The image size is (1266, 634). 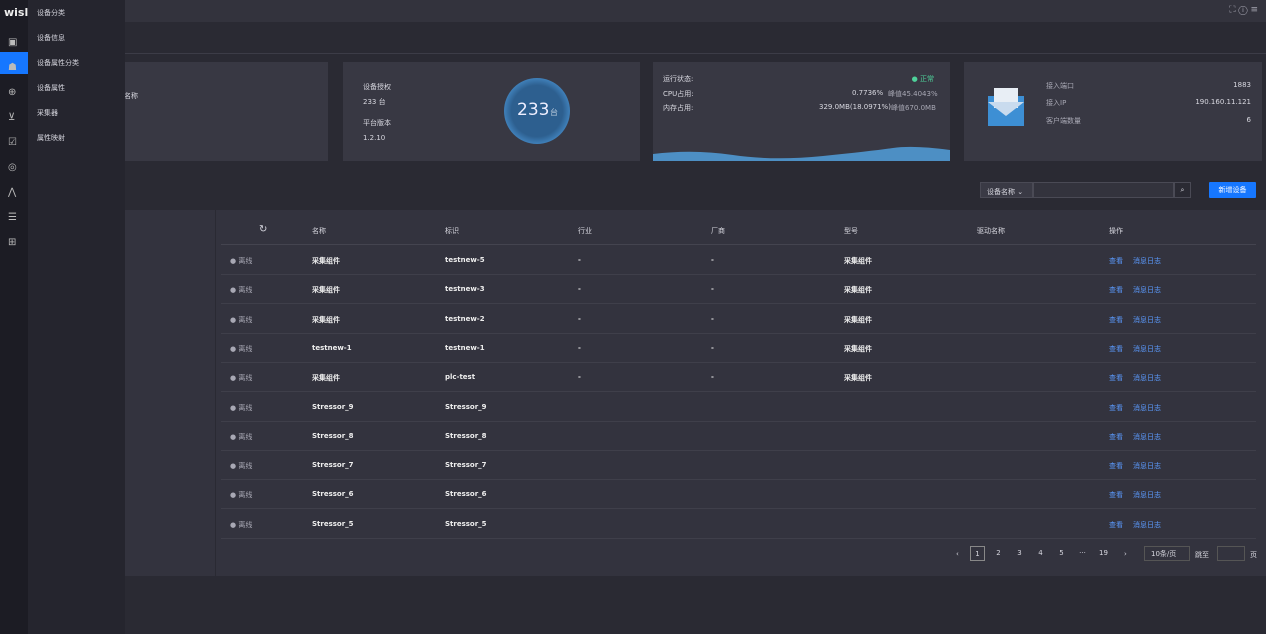 What do you see at coordinates (633, 11) in the screenshot?
I see `top-bar` at bounding box center [633, 11].